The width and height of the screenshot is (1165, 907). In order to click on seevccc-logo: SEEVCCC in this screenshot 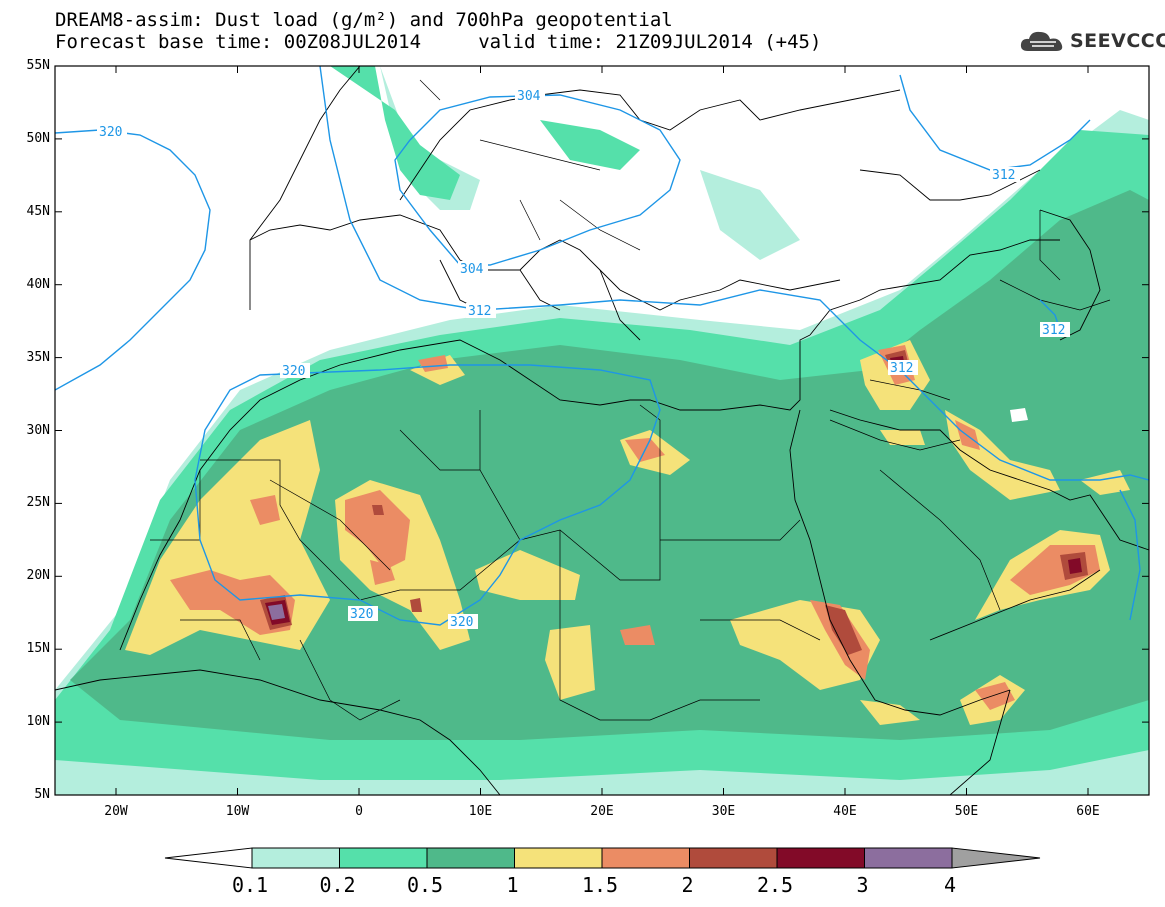, I will do `click(1091, 42)`.